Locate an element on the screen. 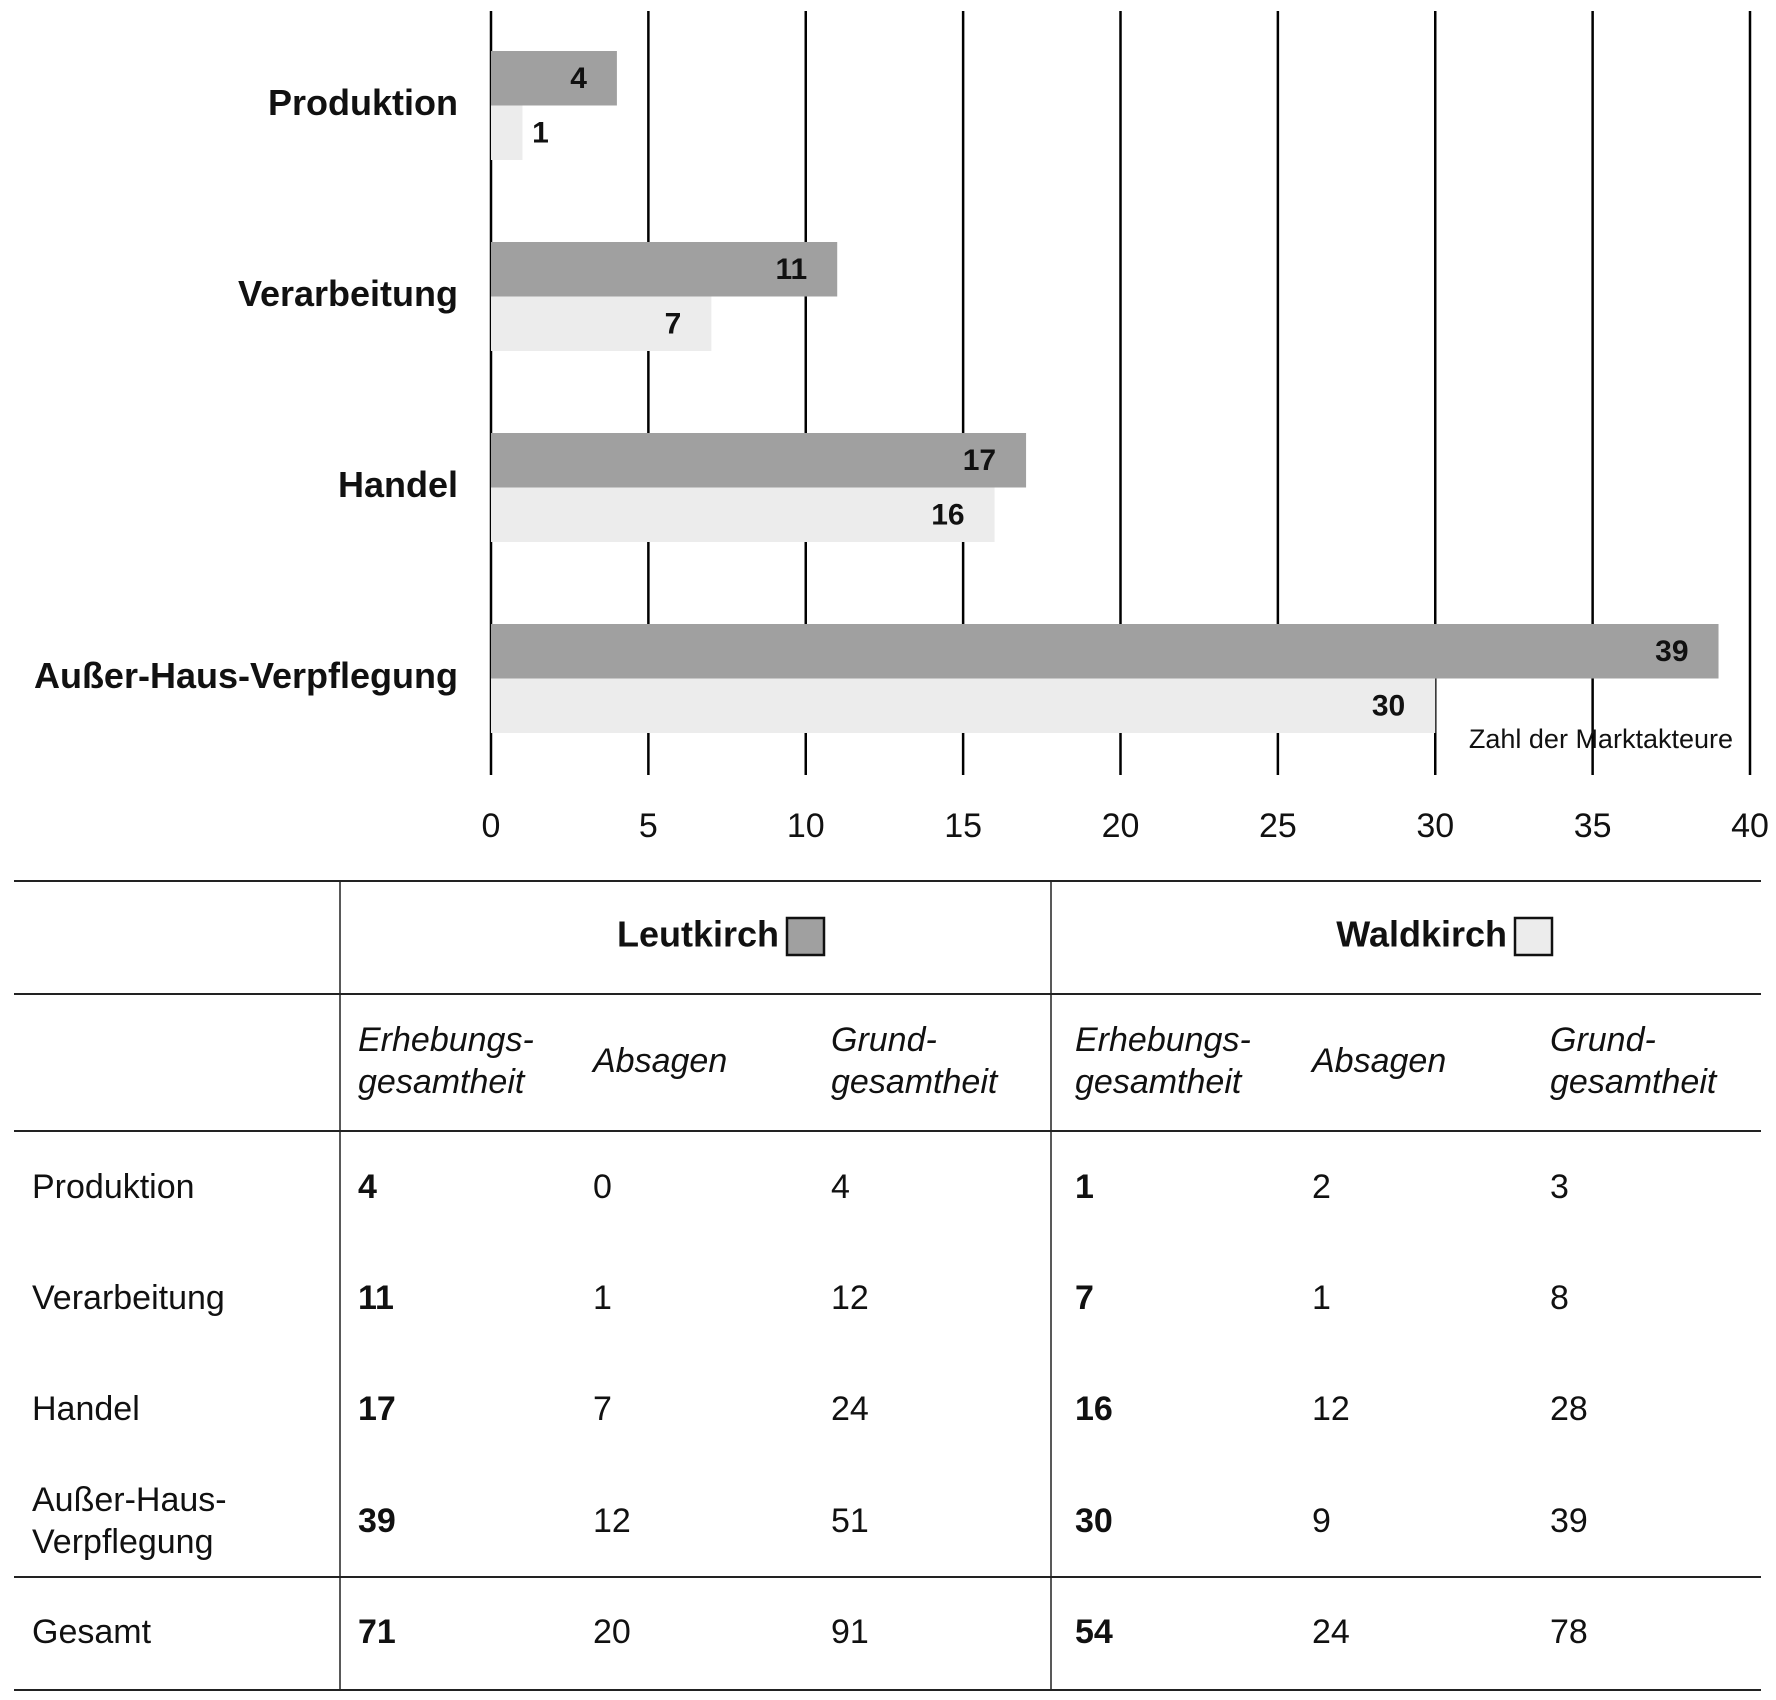 The height and width of the screenshot is (1700, 1776). category-label: Handel is located at coordinates (398, 484).